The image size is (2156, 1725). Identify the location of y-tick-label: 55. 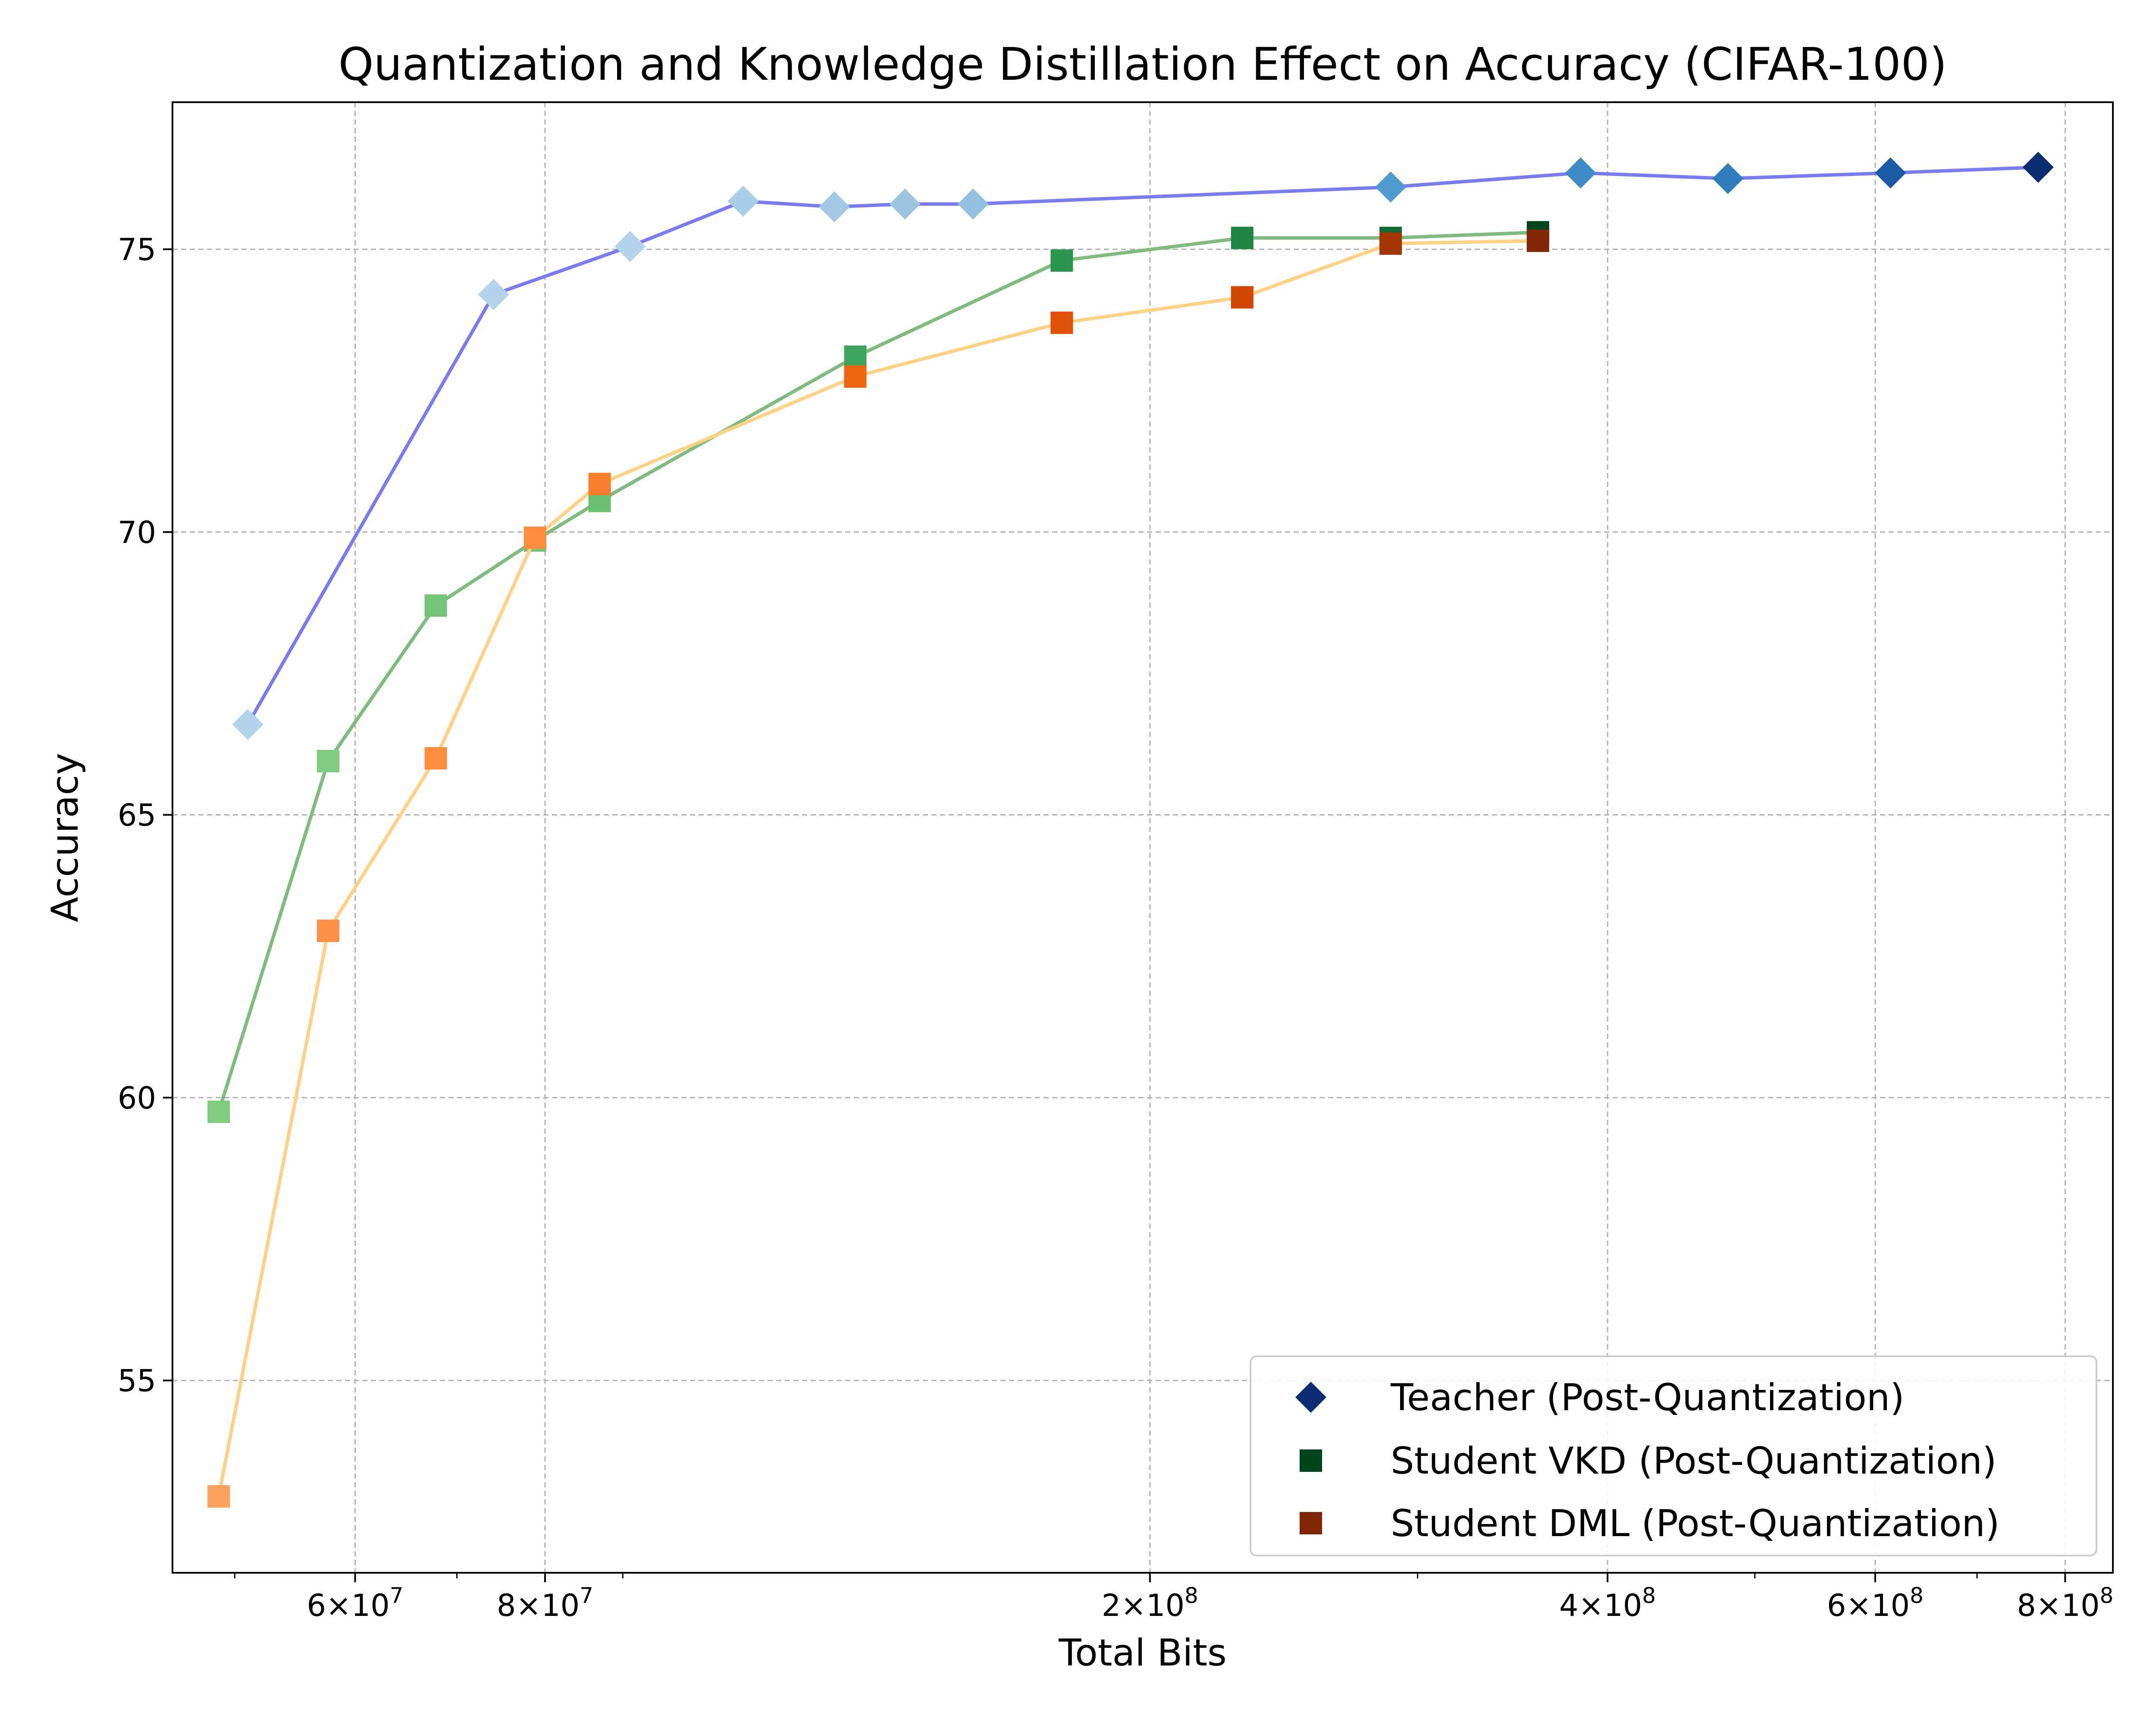
(137, 1381).